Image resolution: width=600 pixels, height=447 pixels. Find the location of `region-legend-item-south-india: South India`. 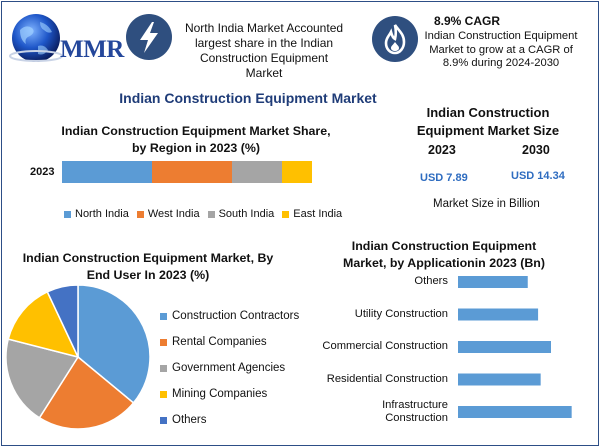

region-legend-item-south-india: South India is located at coordinates (241, 214).